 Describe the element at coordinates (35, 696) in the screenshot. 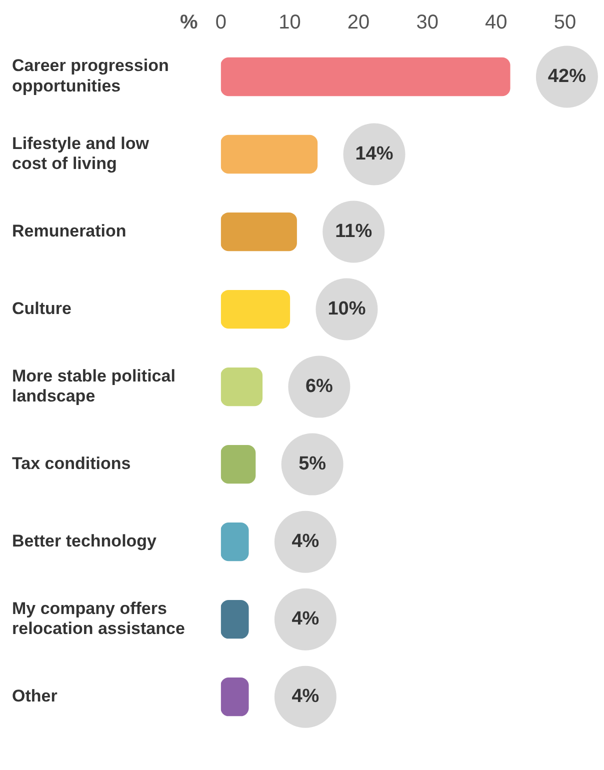

I see `y-tick-label: Other` at that location.